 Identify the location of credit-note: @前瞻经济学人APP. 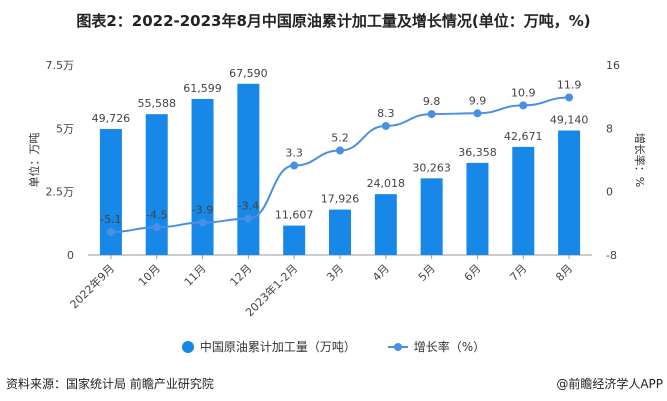
(609, 384).